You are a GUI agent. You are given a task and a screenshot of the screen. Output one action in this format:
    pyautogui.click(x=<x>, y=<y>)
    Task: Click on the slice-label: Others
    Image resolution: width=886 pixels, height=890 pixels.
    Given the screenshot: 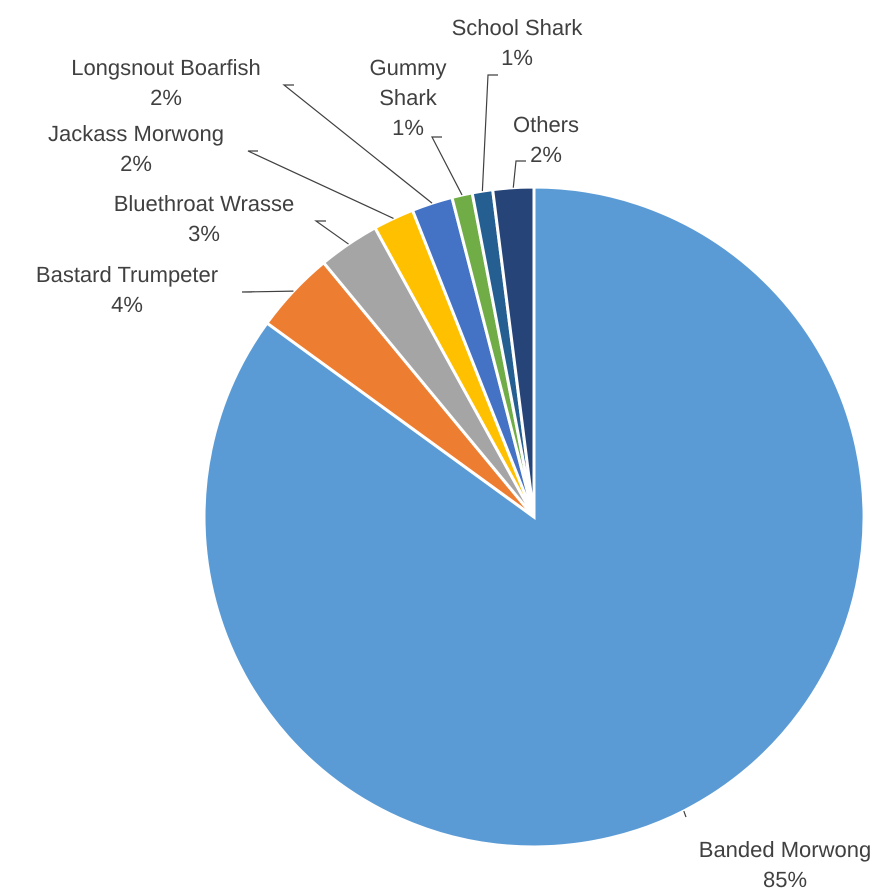 What is the action you would take?
    pyautogui.click(x=546, y=124)
    